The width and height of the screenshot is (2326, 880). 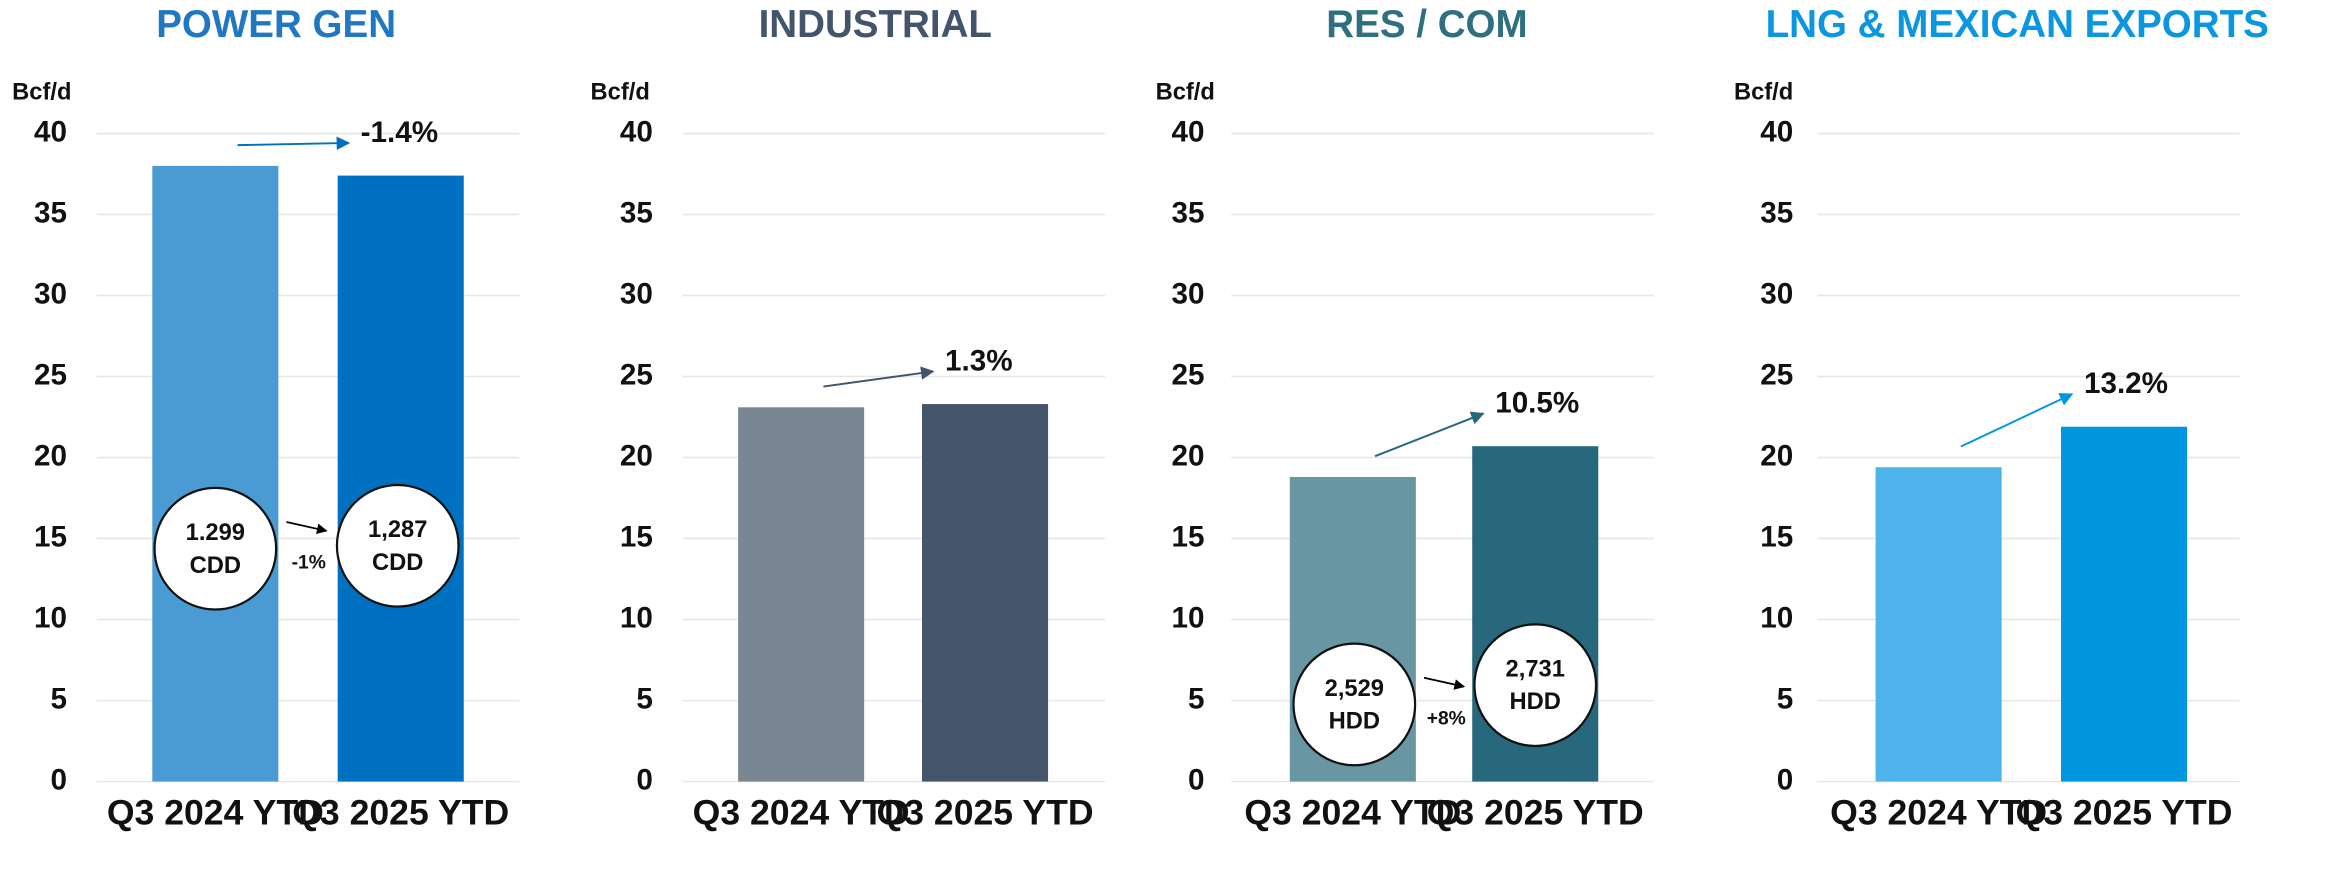 What do you see at coordinates (1354, 689) in the screenshot?
I see `degree-day-value: 2,529` at bounding box center [1354, 689].